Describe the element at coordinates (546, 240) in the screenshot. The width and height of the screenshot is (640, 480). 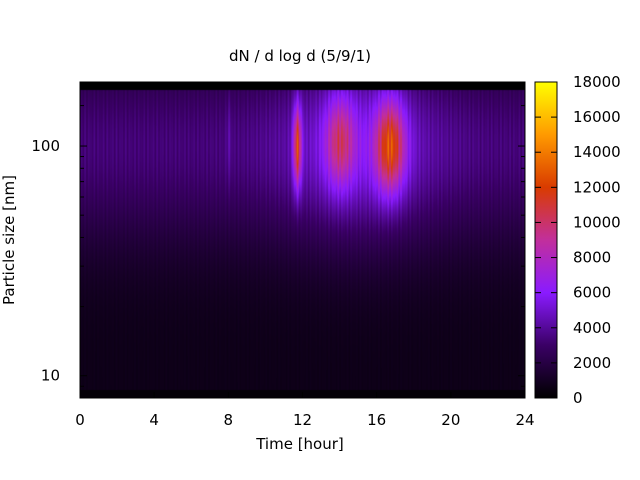
I see `colorbar-gradient` at that location.